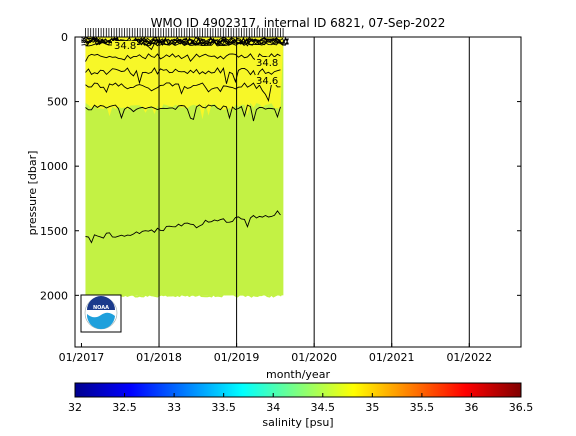  I want to click on y-axis-label: pressure [dbar], so click(32, 193).